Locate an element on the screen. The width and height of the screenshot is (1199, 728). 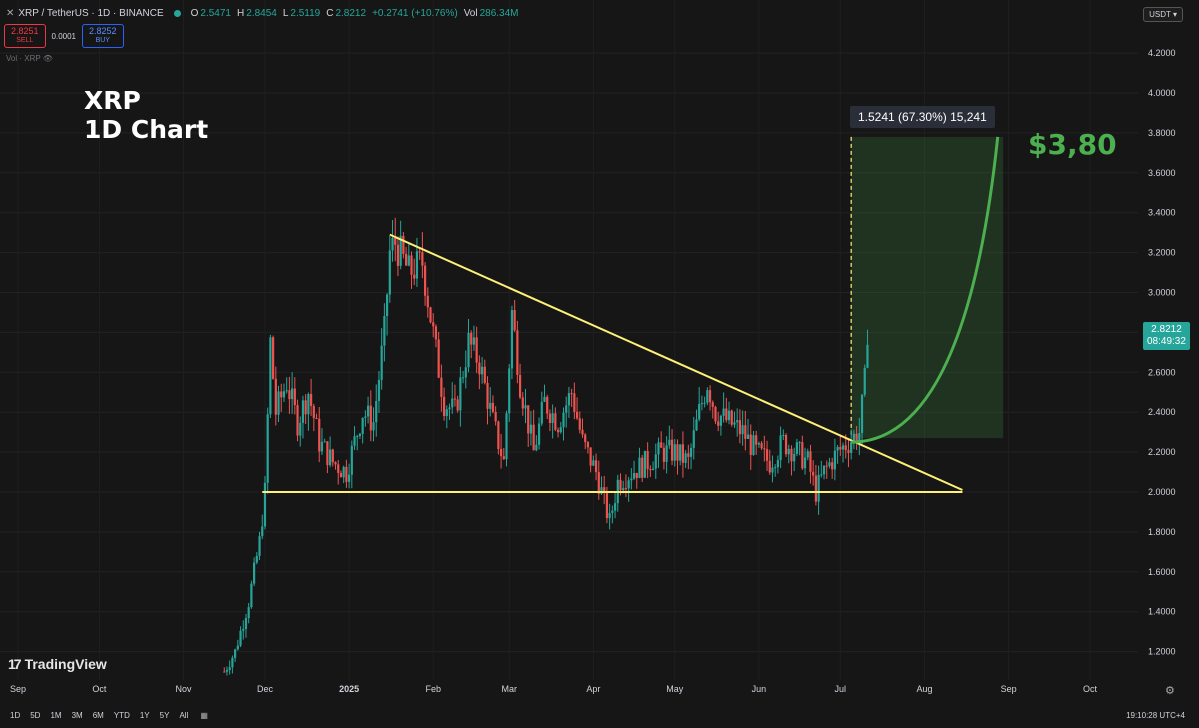
xrp-icon: ✕ is located at coordinates (10, 13).